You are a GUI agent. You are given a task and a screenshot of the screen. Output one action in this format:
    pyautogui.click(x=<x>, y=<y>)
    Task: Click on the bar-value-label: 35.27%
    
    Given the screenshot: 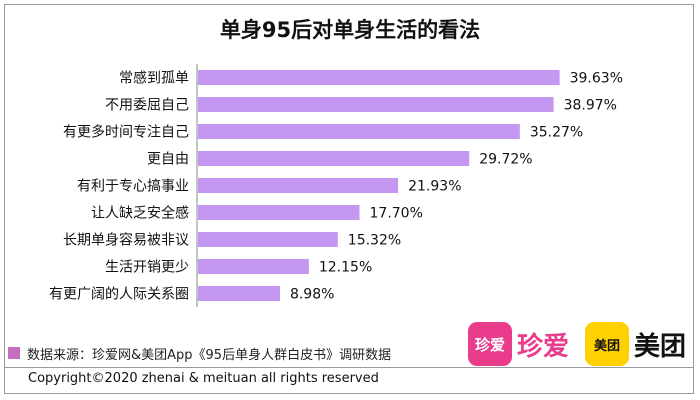 What is the action you would take?
    pyautogui.click(x=556, y=133)
    